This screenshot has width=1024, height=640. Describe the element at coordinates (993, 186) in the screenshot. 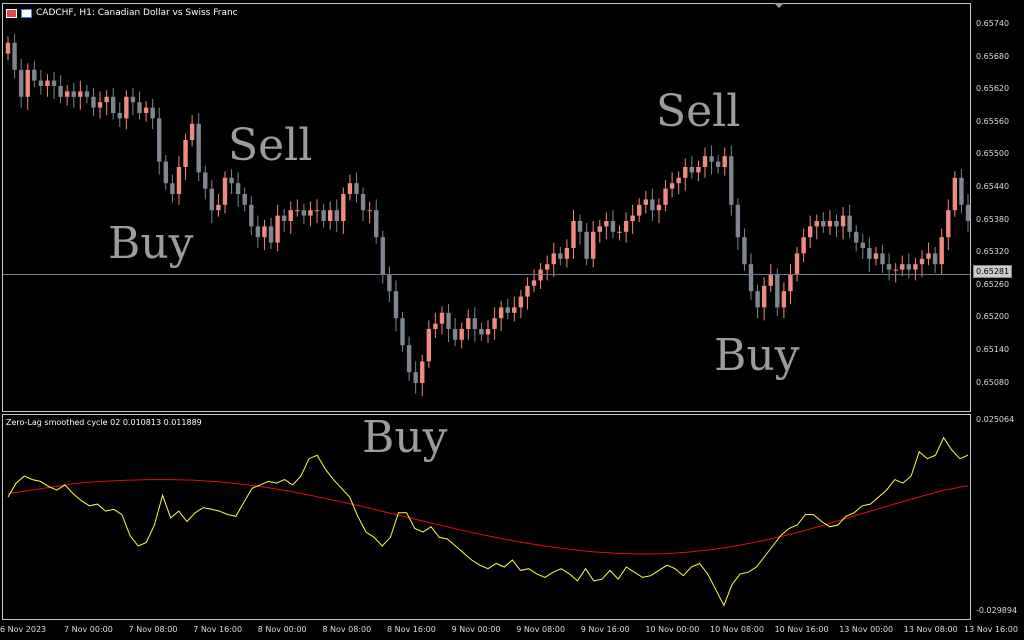

I see `price-tick-label: 0.65440` at that location.